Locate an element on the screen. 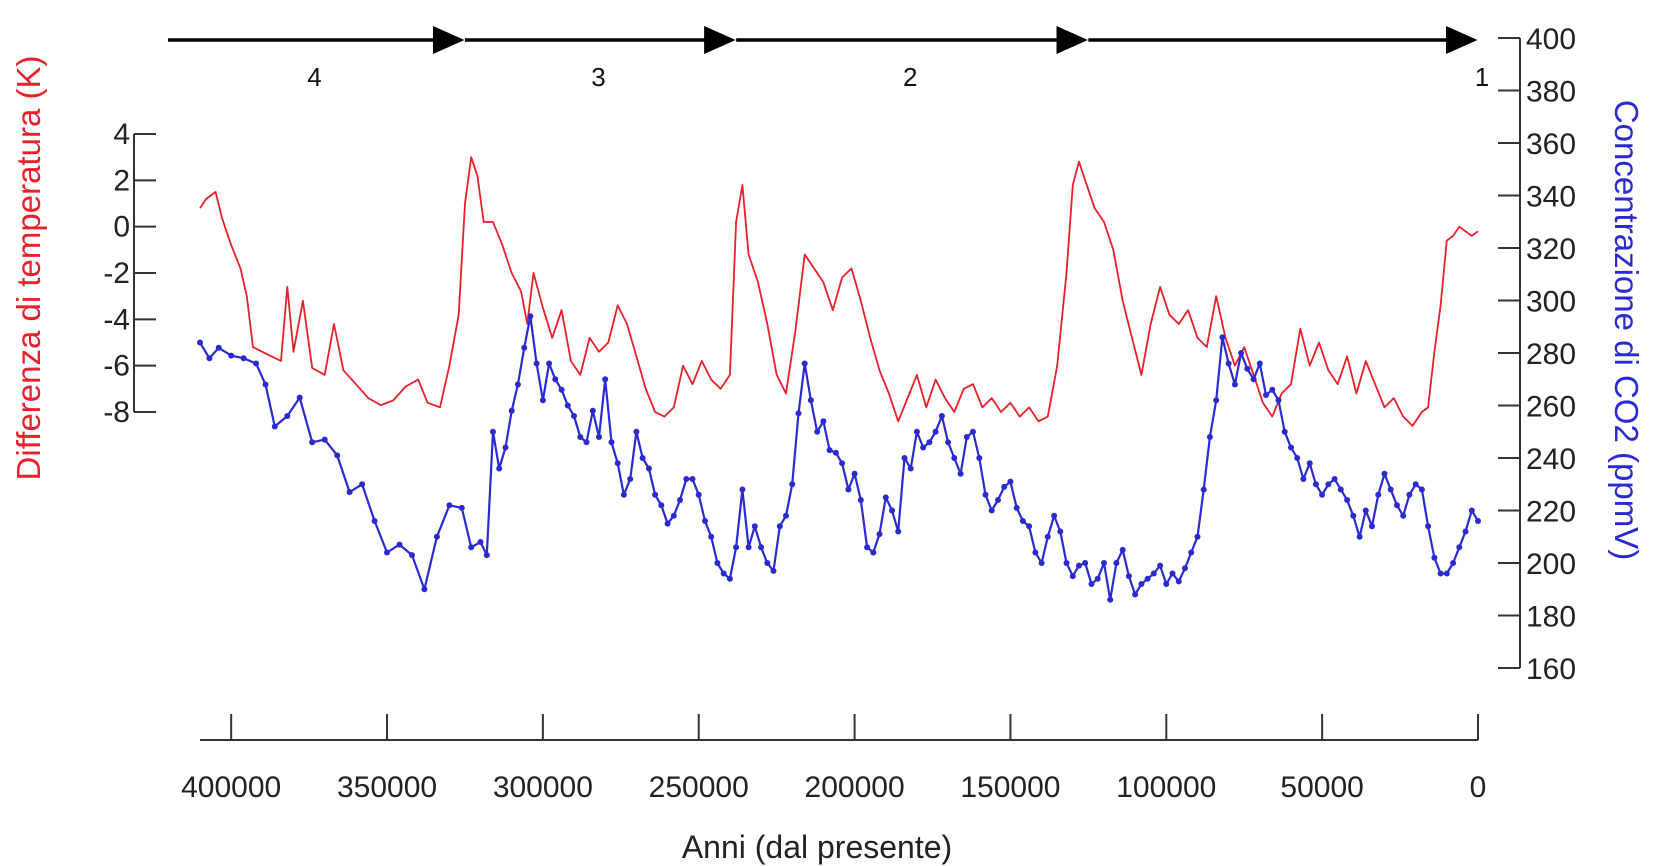 This screenshot has height=866, width=1662. x-axis-tick-label: 50000 is located at coordinates (1321, 787).